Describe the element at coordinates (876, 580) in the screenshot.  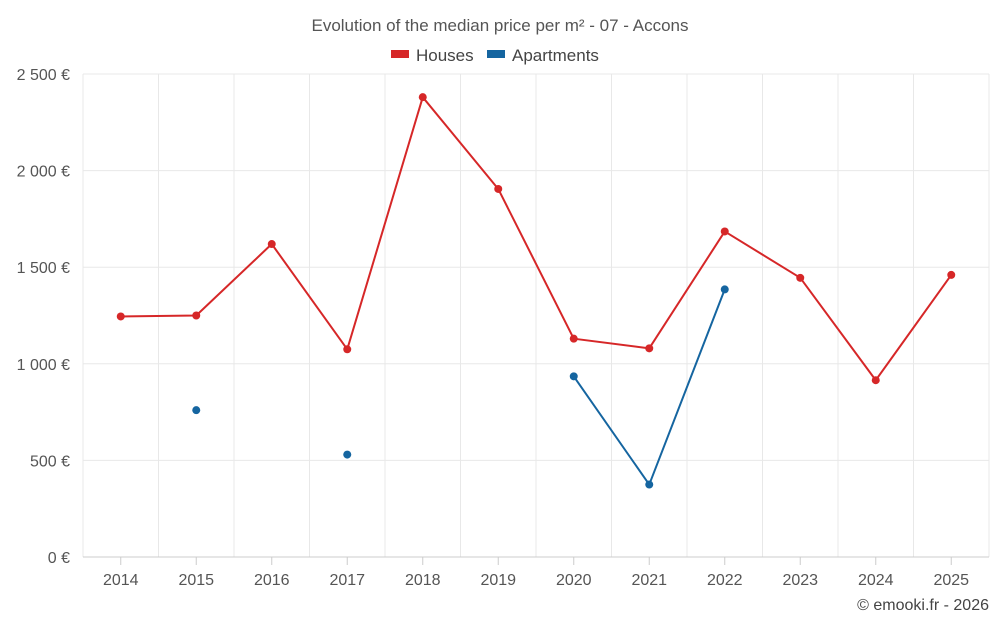
I see `x-tick-label: 2024` at that location.